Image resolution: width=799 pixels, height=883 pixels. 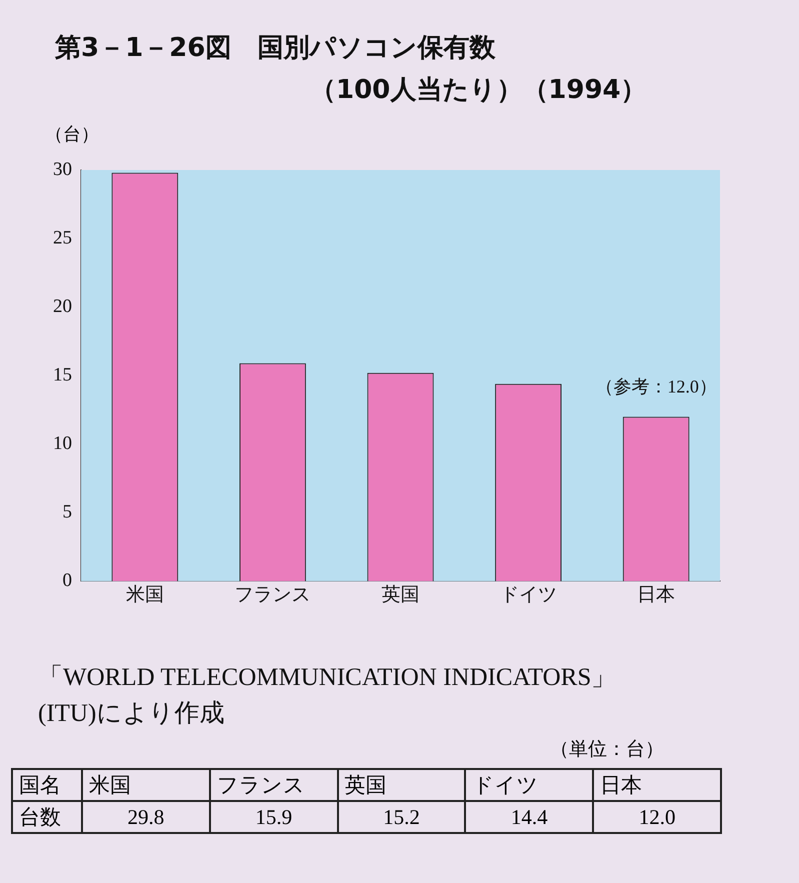 What do you see at coordinates (47, 785) in the screenshot?
I see `text: 国名` at bounding box center [47, 785].